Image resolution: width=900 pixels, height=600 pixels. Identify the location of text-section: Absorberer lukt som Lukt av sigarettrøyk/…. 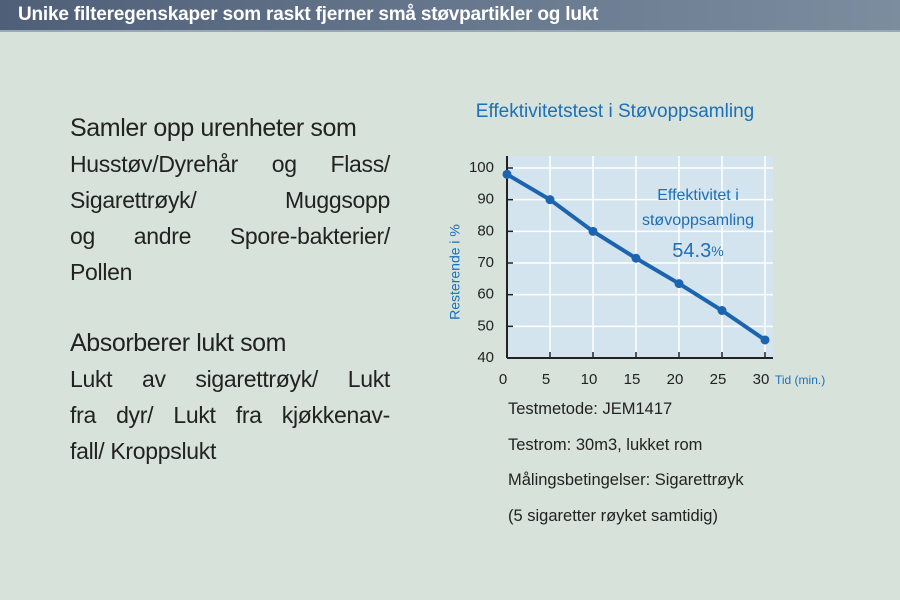
(230, 397).